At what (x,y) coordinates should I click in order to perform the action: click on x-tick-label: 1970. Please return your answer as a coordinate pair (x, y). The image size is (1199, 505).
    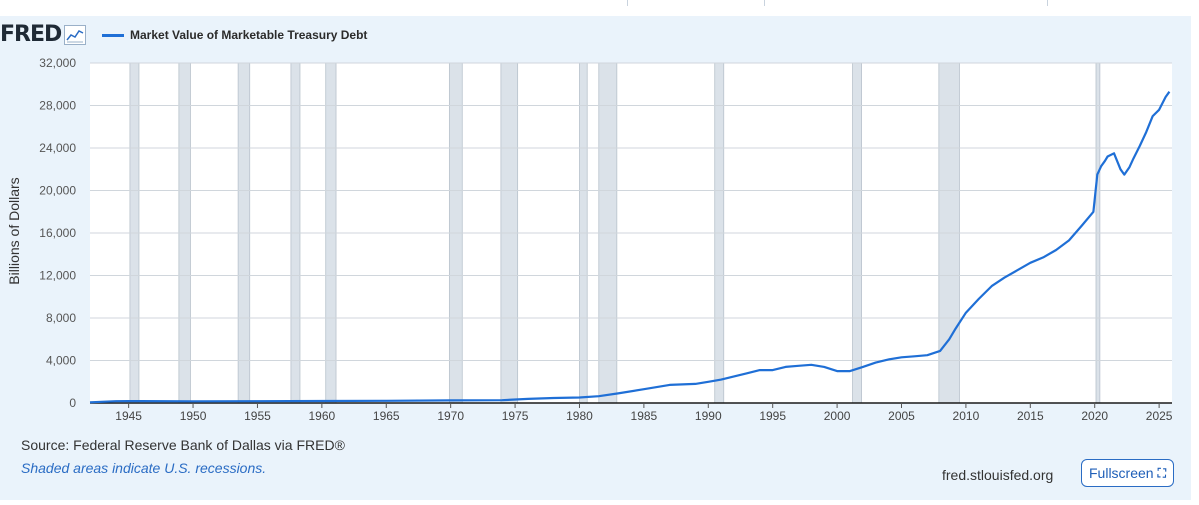
    Looking at the image, I should click on (450, 416).